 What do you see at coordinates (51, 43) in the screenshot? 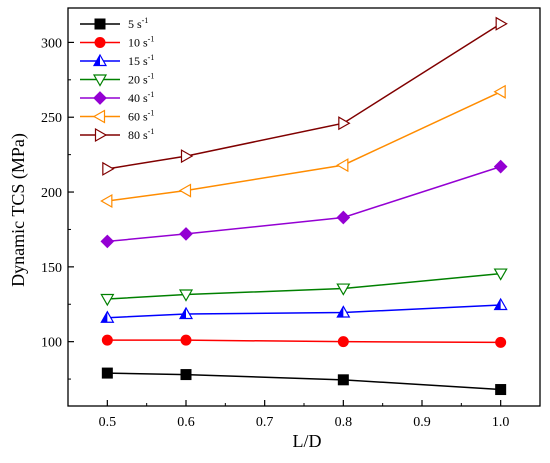
I see `y-tick-label: 300` at bounding box center [51, 43].